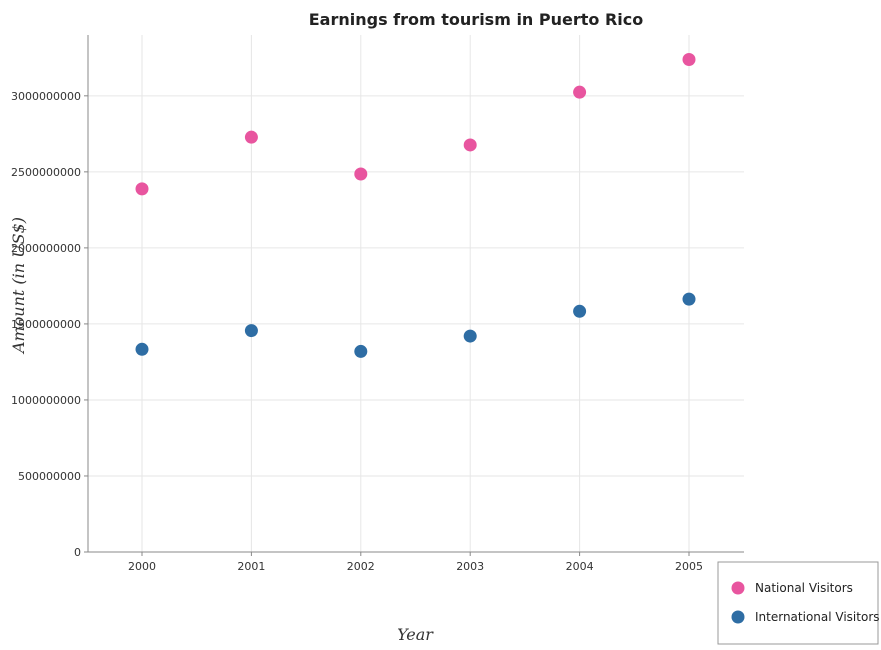 This screenshot has height=650, width=881. What do you see at coordinates (46, 96) in the screenshot?
I see `y-tick-label: 3000000000` at bounding box center [46, 96].